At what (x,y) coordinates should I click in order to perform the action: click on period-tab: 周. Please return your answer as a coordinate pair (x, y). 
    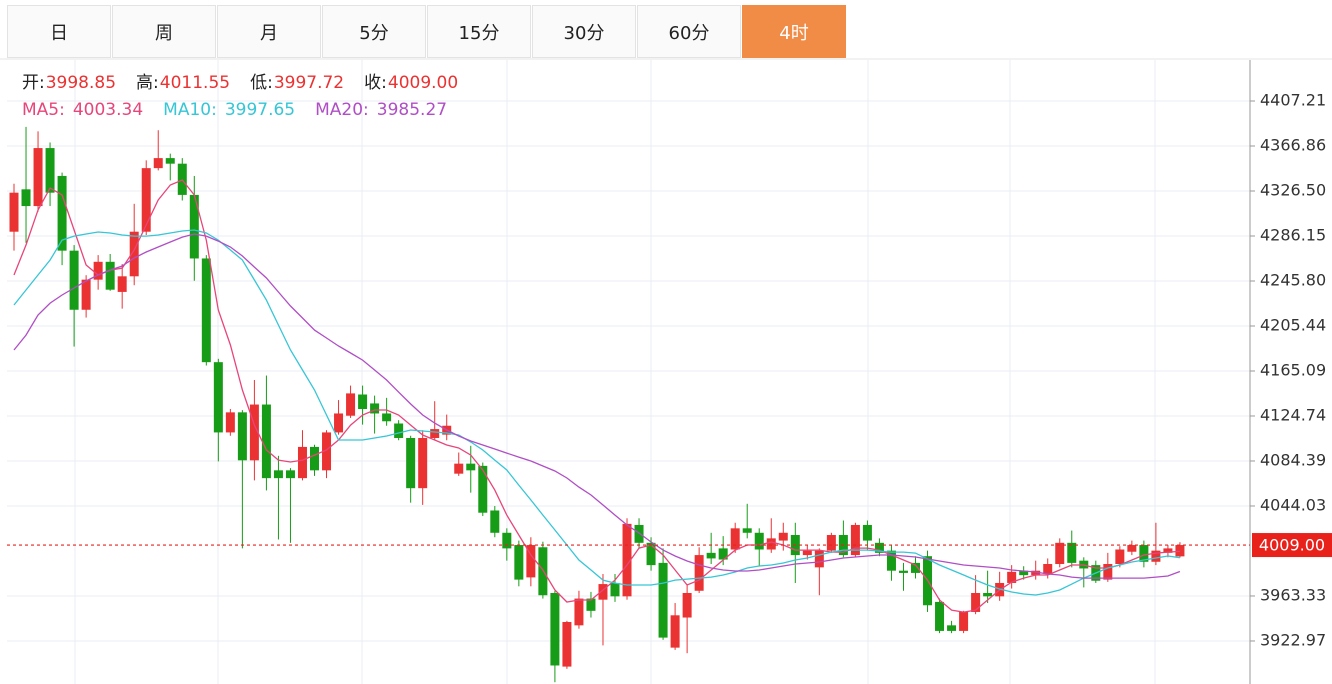
    Looking at the image, I should click on (164, 31).